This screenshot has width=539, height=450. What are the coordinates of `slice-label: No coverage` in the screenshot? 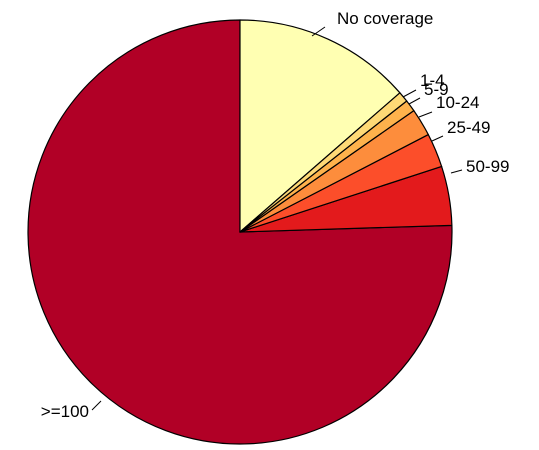 It's located at (385, 18).